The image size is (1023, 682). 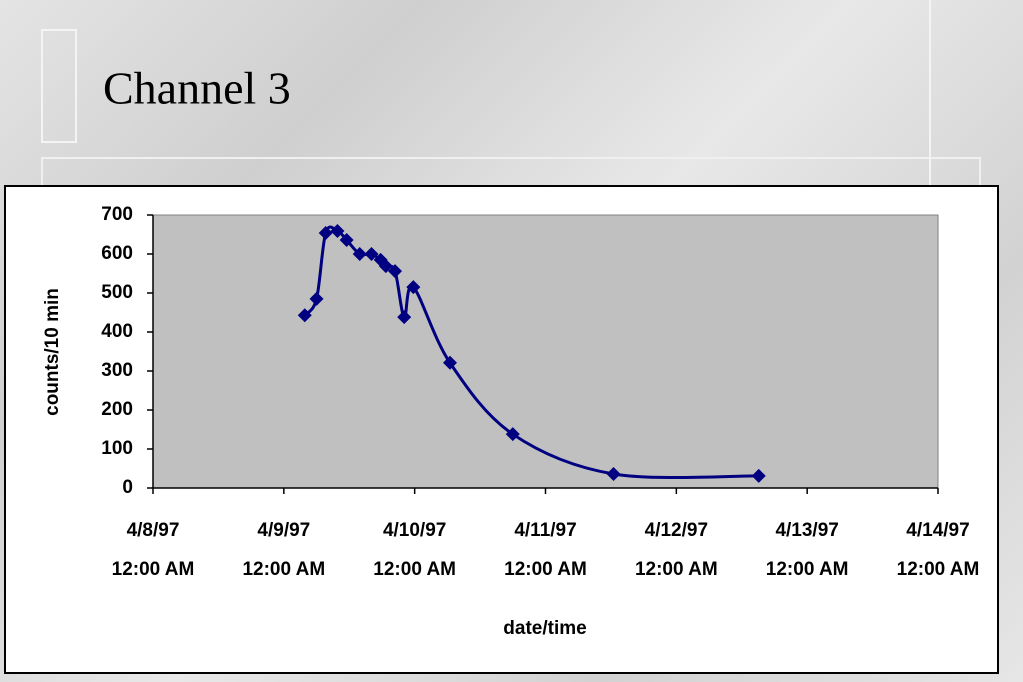 What do you see at coordinates (117, 448) in the screenshot?
I see `y-tick-label: 100` at bounding box center [117, 448].